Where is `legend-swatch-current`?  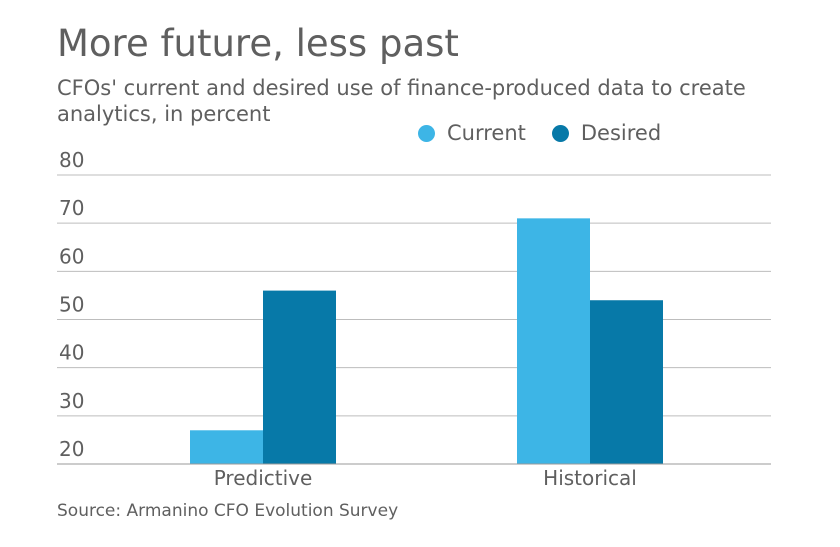
legend-swatch-current is located at coordinates (426, 133).